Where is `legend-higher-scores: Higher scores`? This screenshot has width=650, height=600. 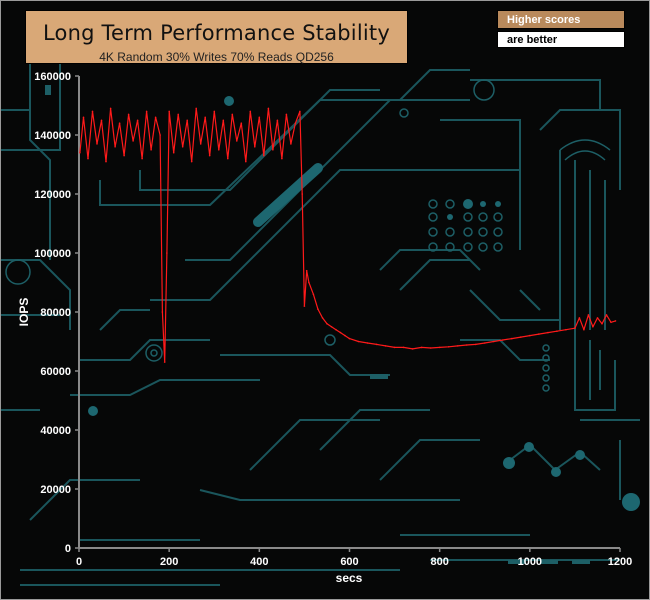 legend-higher-scores: Higher scores is located at coordinates (561, 19).